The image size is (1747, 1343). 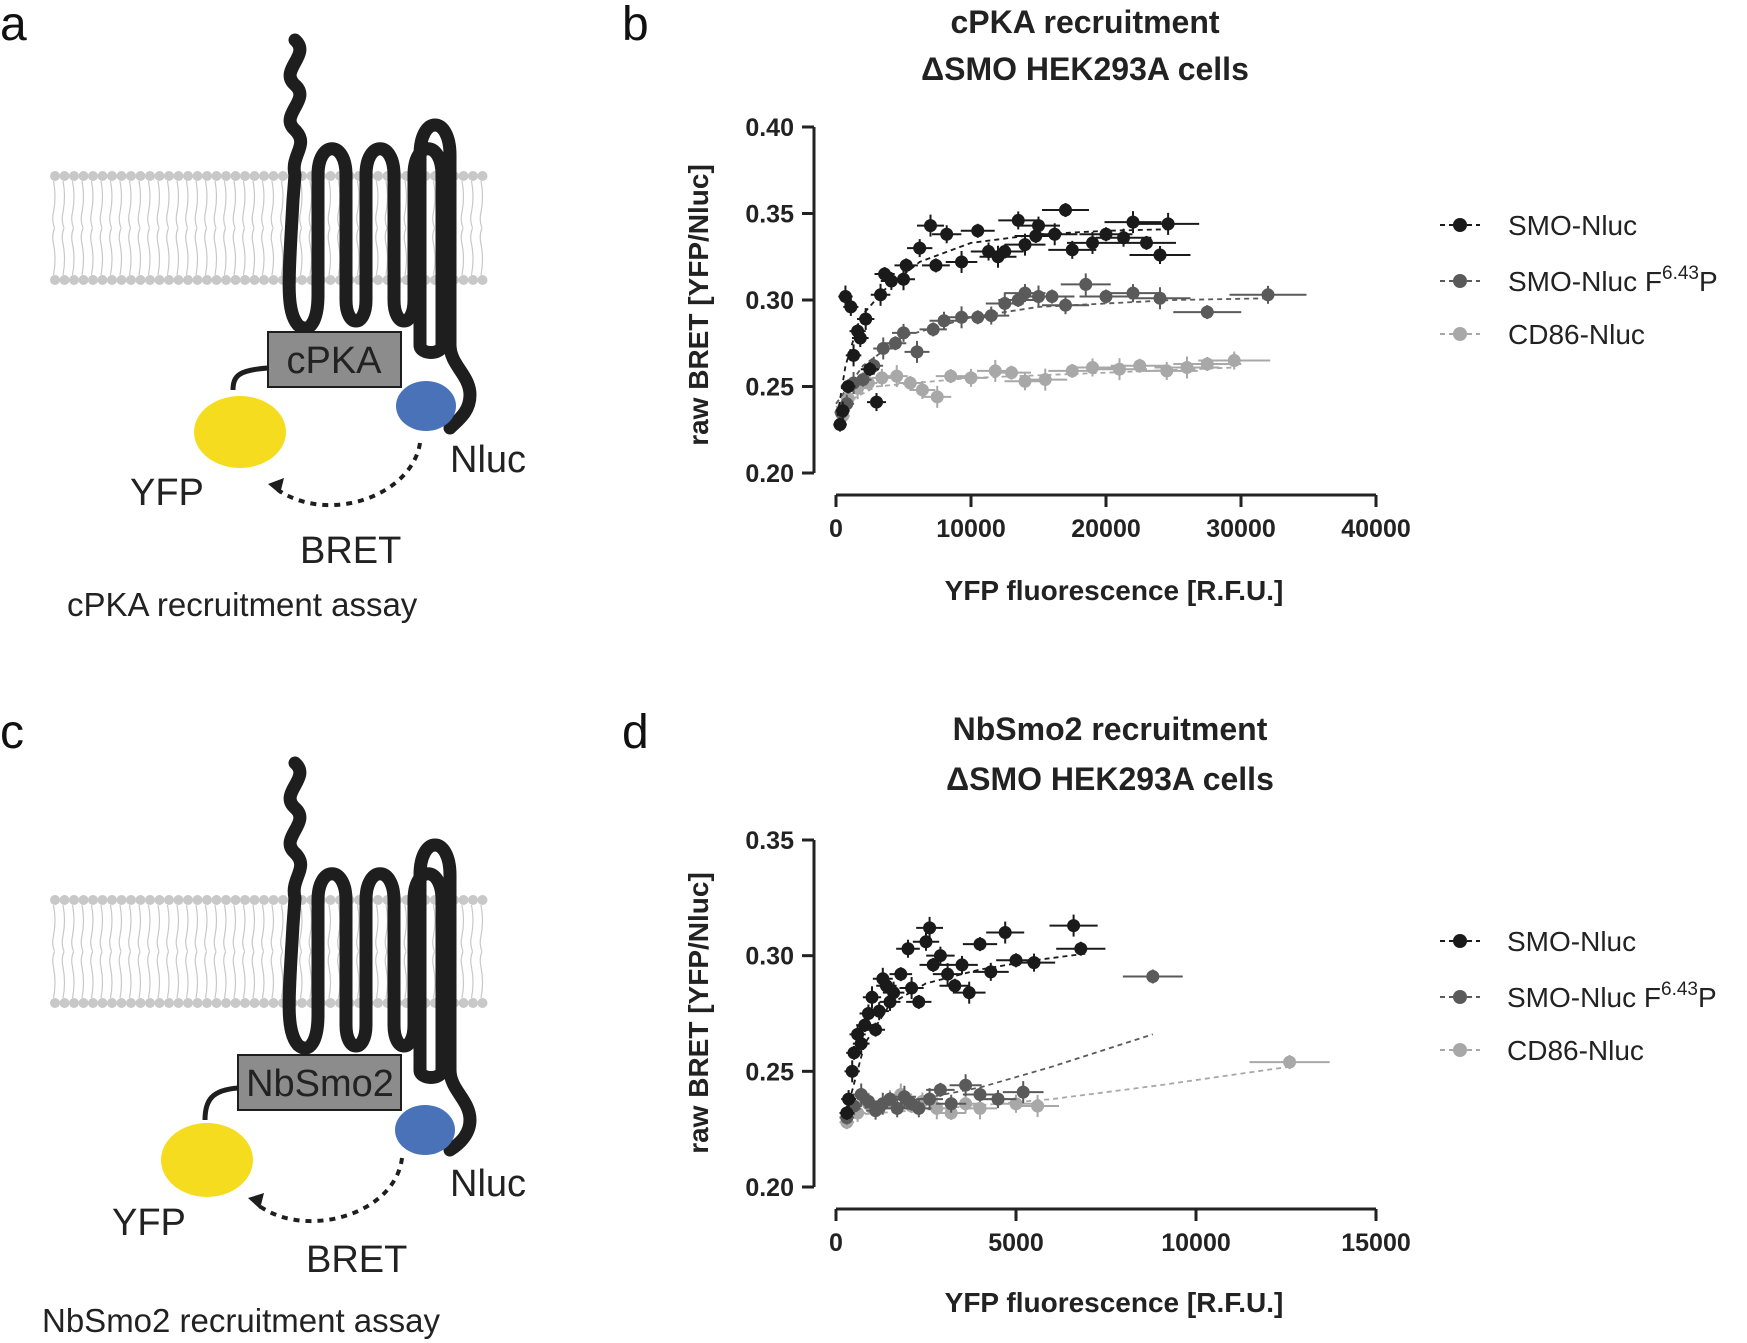 What do you see at coordinates (488, 460) in the screenshot?
I see `nluc-label: Nluc` at bounding box center [488, 460].